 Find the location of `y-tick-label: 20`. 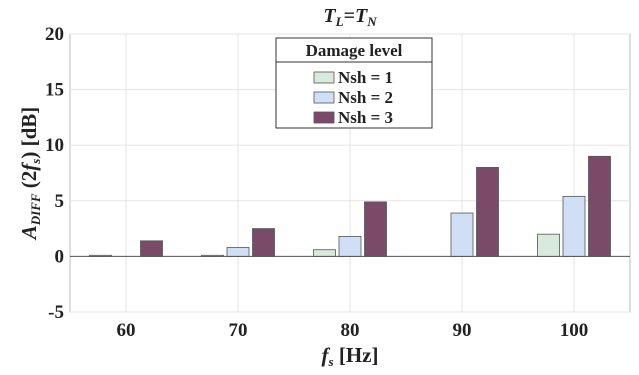

y-tick-label: 20 is located at coordinates (54, 34).